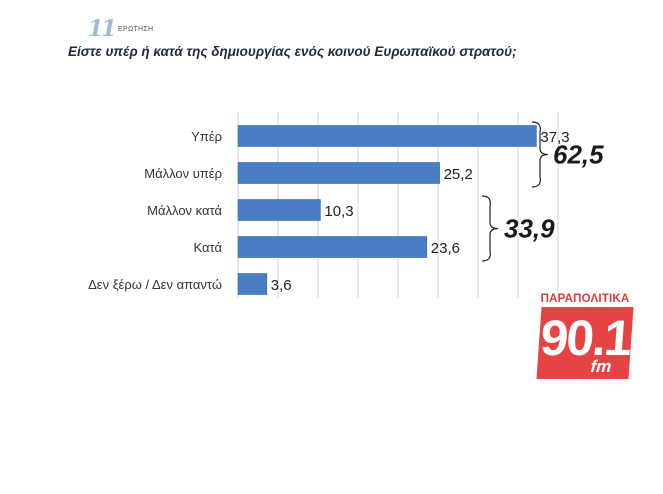 The width and height of the screenshot is (663, 494). I want to click on category-label: Κατά, so click(208, 247).